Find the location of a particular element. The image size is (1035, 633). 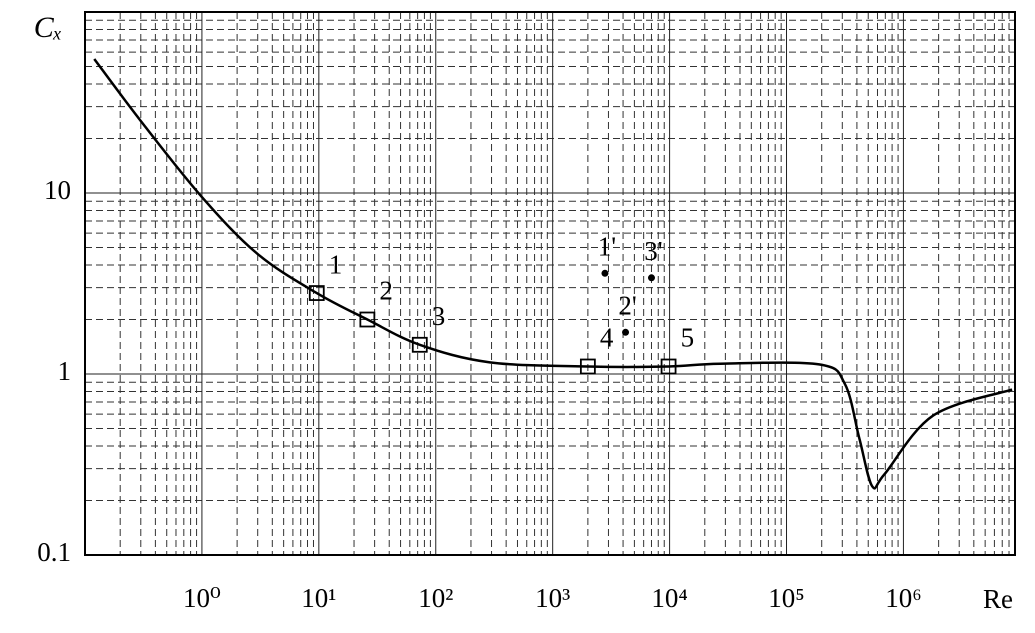

x-axis-label: Re is located at coordinates (998, 599).